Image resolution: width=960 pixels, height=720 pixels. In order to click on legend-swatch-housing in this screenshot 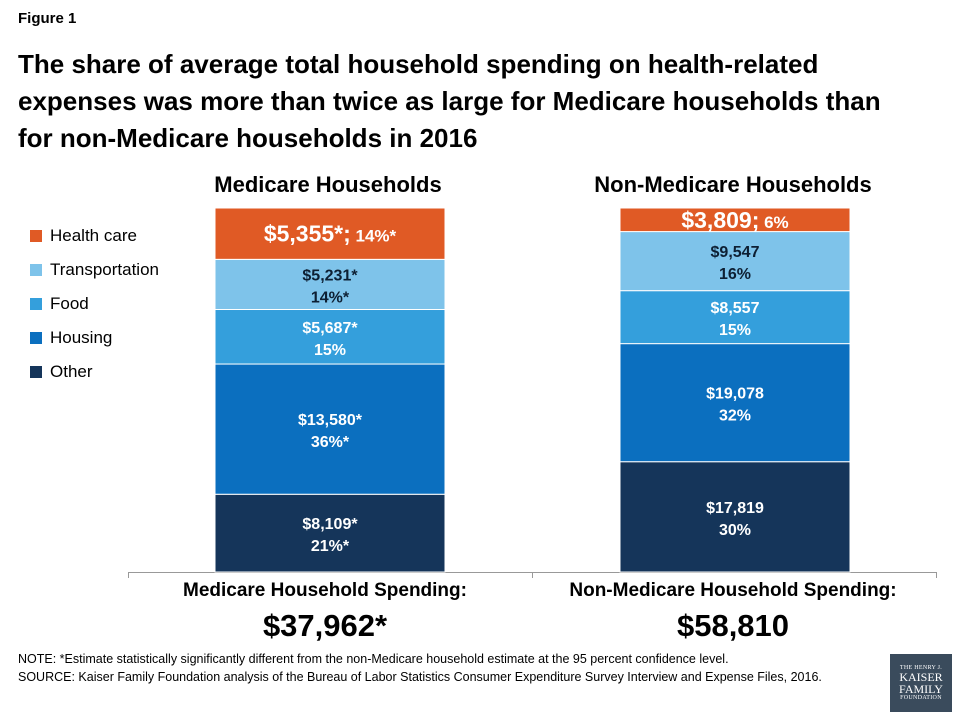, I will do `click(36, 338)`.